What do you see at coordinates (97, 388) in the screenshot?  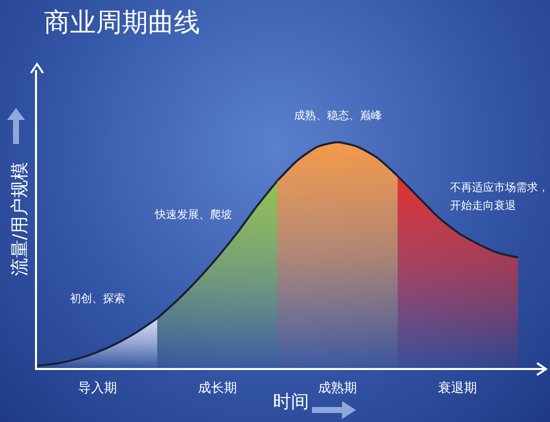 I see `series-label: 导入期` at bounding box center [97, 388].